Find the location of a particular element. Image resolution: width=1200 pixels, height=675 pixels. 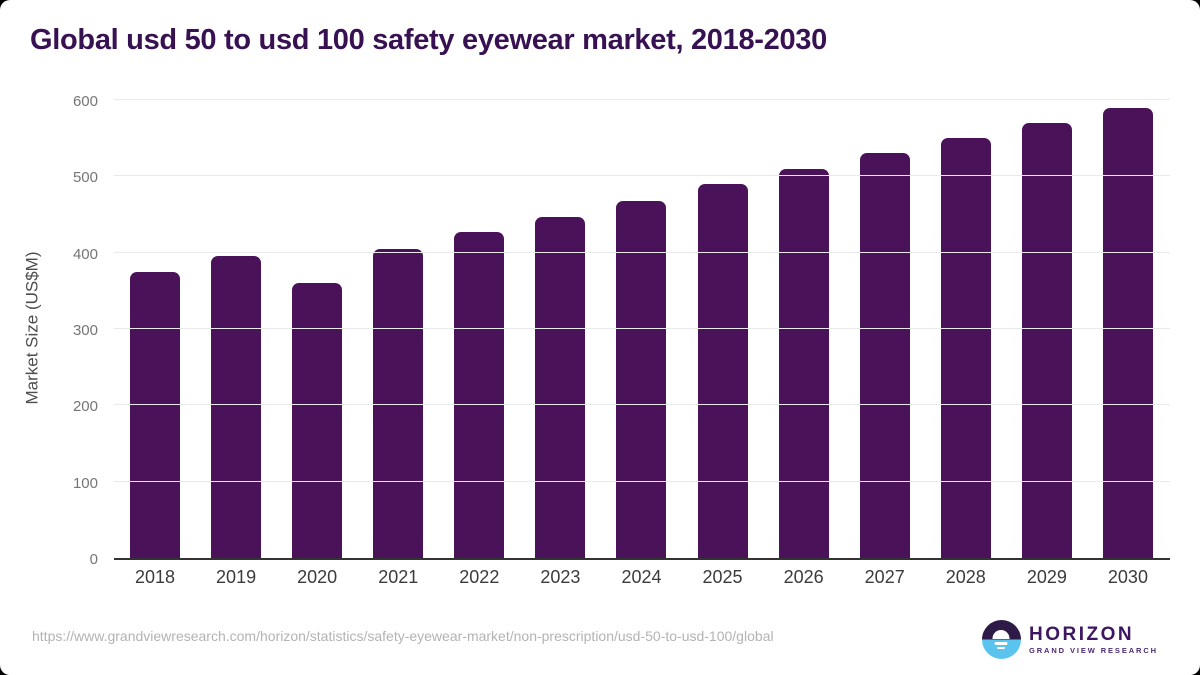

bar-column-2021 is located at coordinates (398, 403).